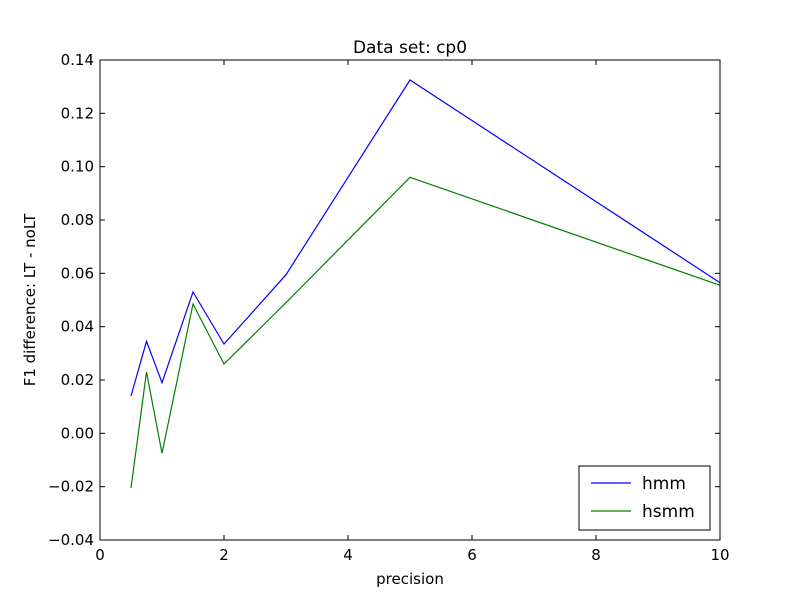 This screenshot has width=800, height=604. Describe the element at coordinates (77, 113) in the screenshot. I see `y-tick-label: 0.12` at that location.